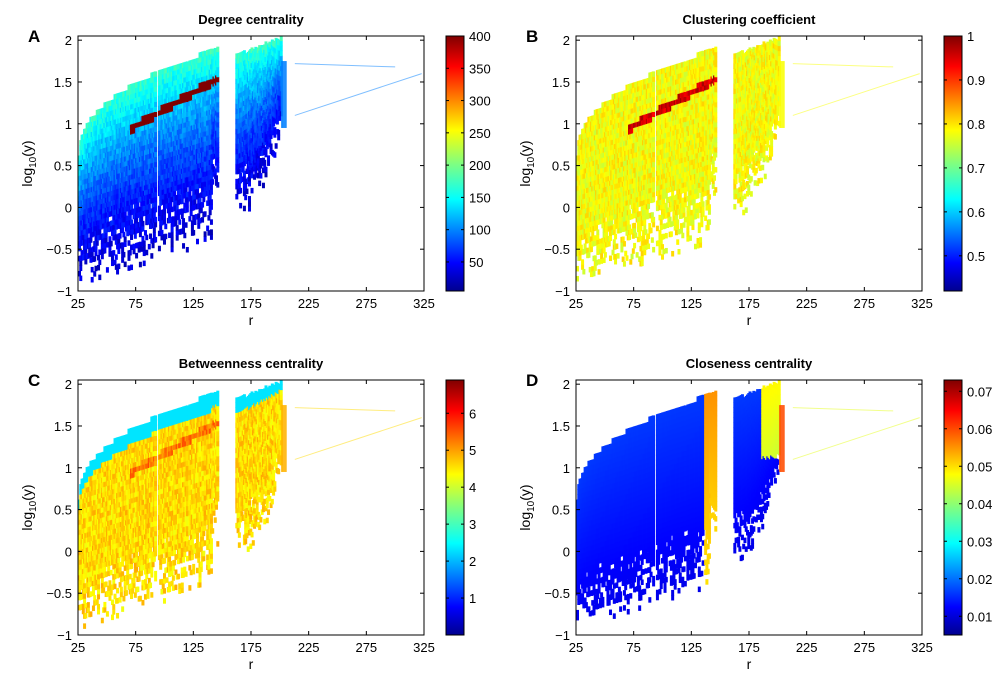 This screenshot has height=678, width=1008. Describe the element at coordinates (480, 101) in the screenshot. I see `colorbar-tick-label: 300` at that location.